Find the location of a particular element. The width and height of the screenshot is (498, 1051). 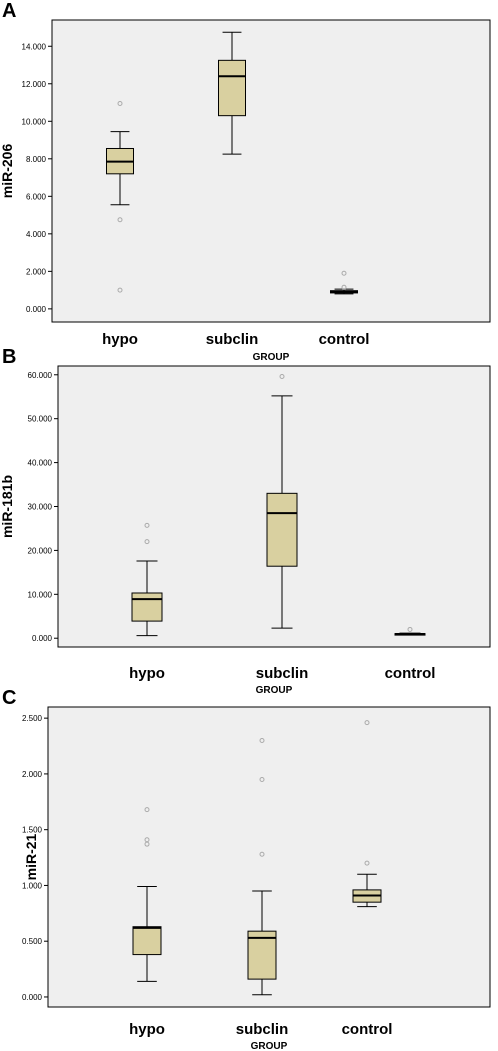

y-tick-label: 40.000 is located at coordinates (40, 463).